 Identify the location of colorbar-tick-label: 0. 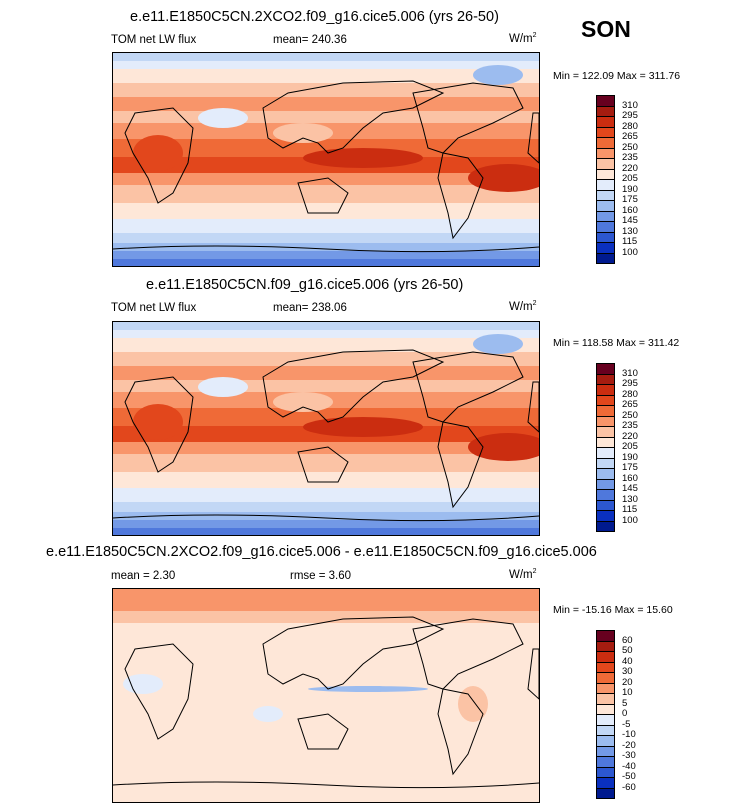
(625, 713).